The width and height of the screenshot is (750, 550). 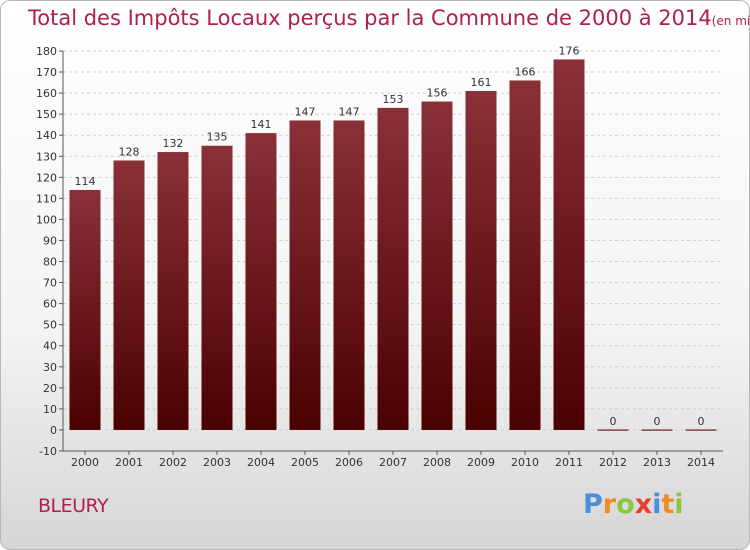 What do you see at coordinates (50, 409) in the screenshot?
I see `y-tick-label: 10` at bounding box center [50, 409].